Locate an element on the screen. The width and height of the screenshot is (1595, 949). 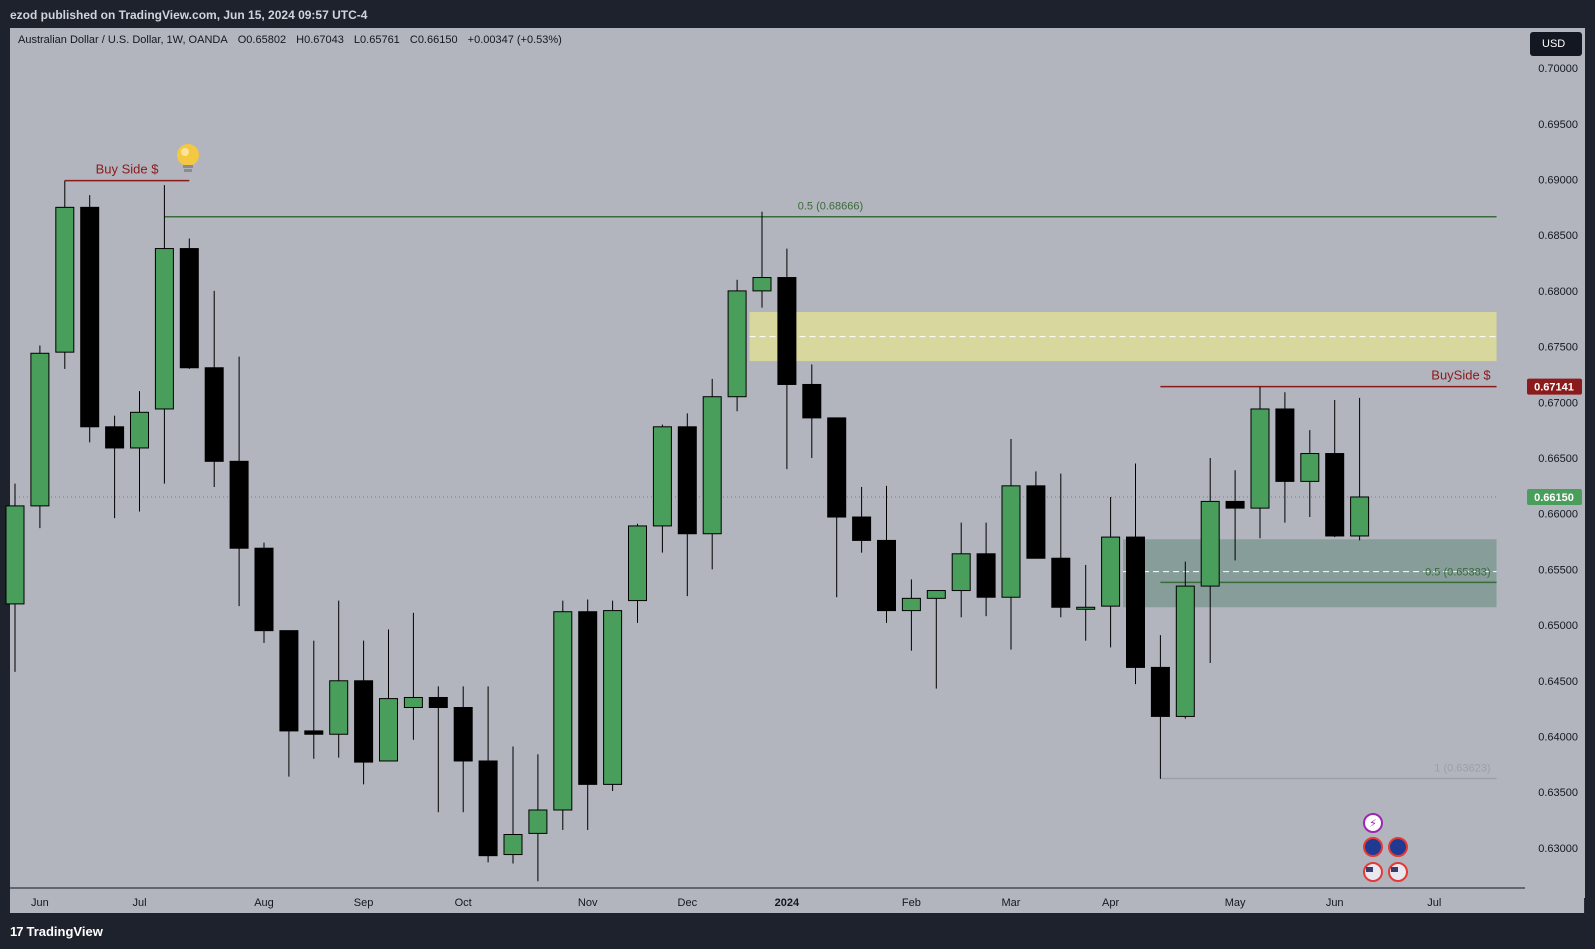
time-tick-label: Apr is located at coordinates (1110, 903).